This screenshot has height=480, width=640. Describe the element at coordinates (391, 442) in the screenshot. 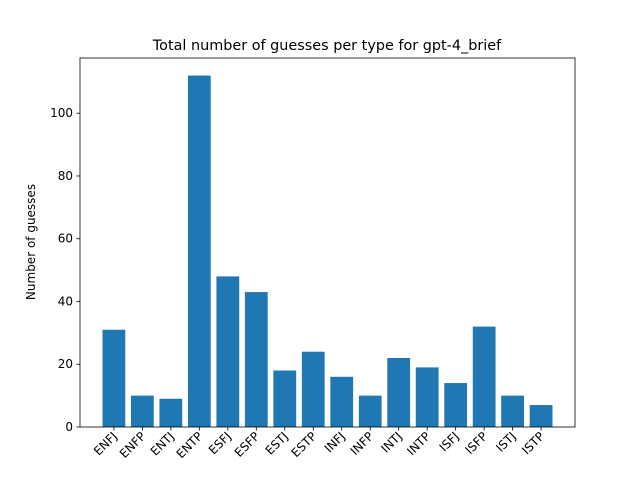

I see `x-tick-label: INTJ` at that location.